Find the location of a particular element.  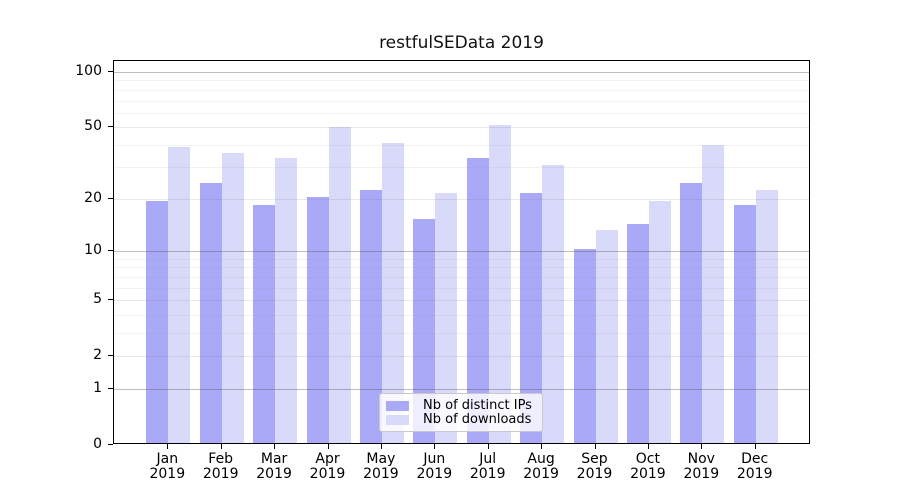

x-axis-month-label: Apr 2019 is located at coordinates (327, 466).